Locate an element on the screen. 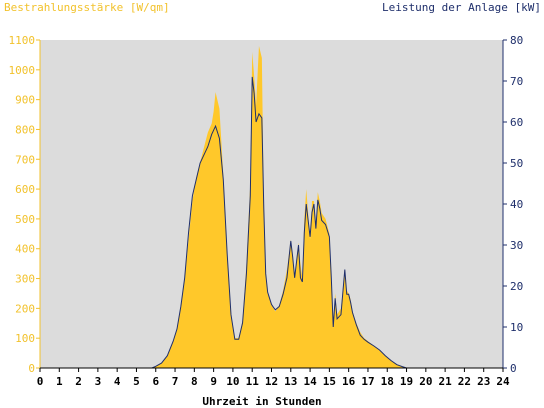 The image size is (544, 408). x-tick-label: 5 is located at coordinates (136, 381).